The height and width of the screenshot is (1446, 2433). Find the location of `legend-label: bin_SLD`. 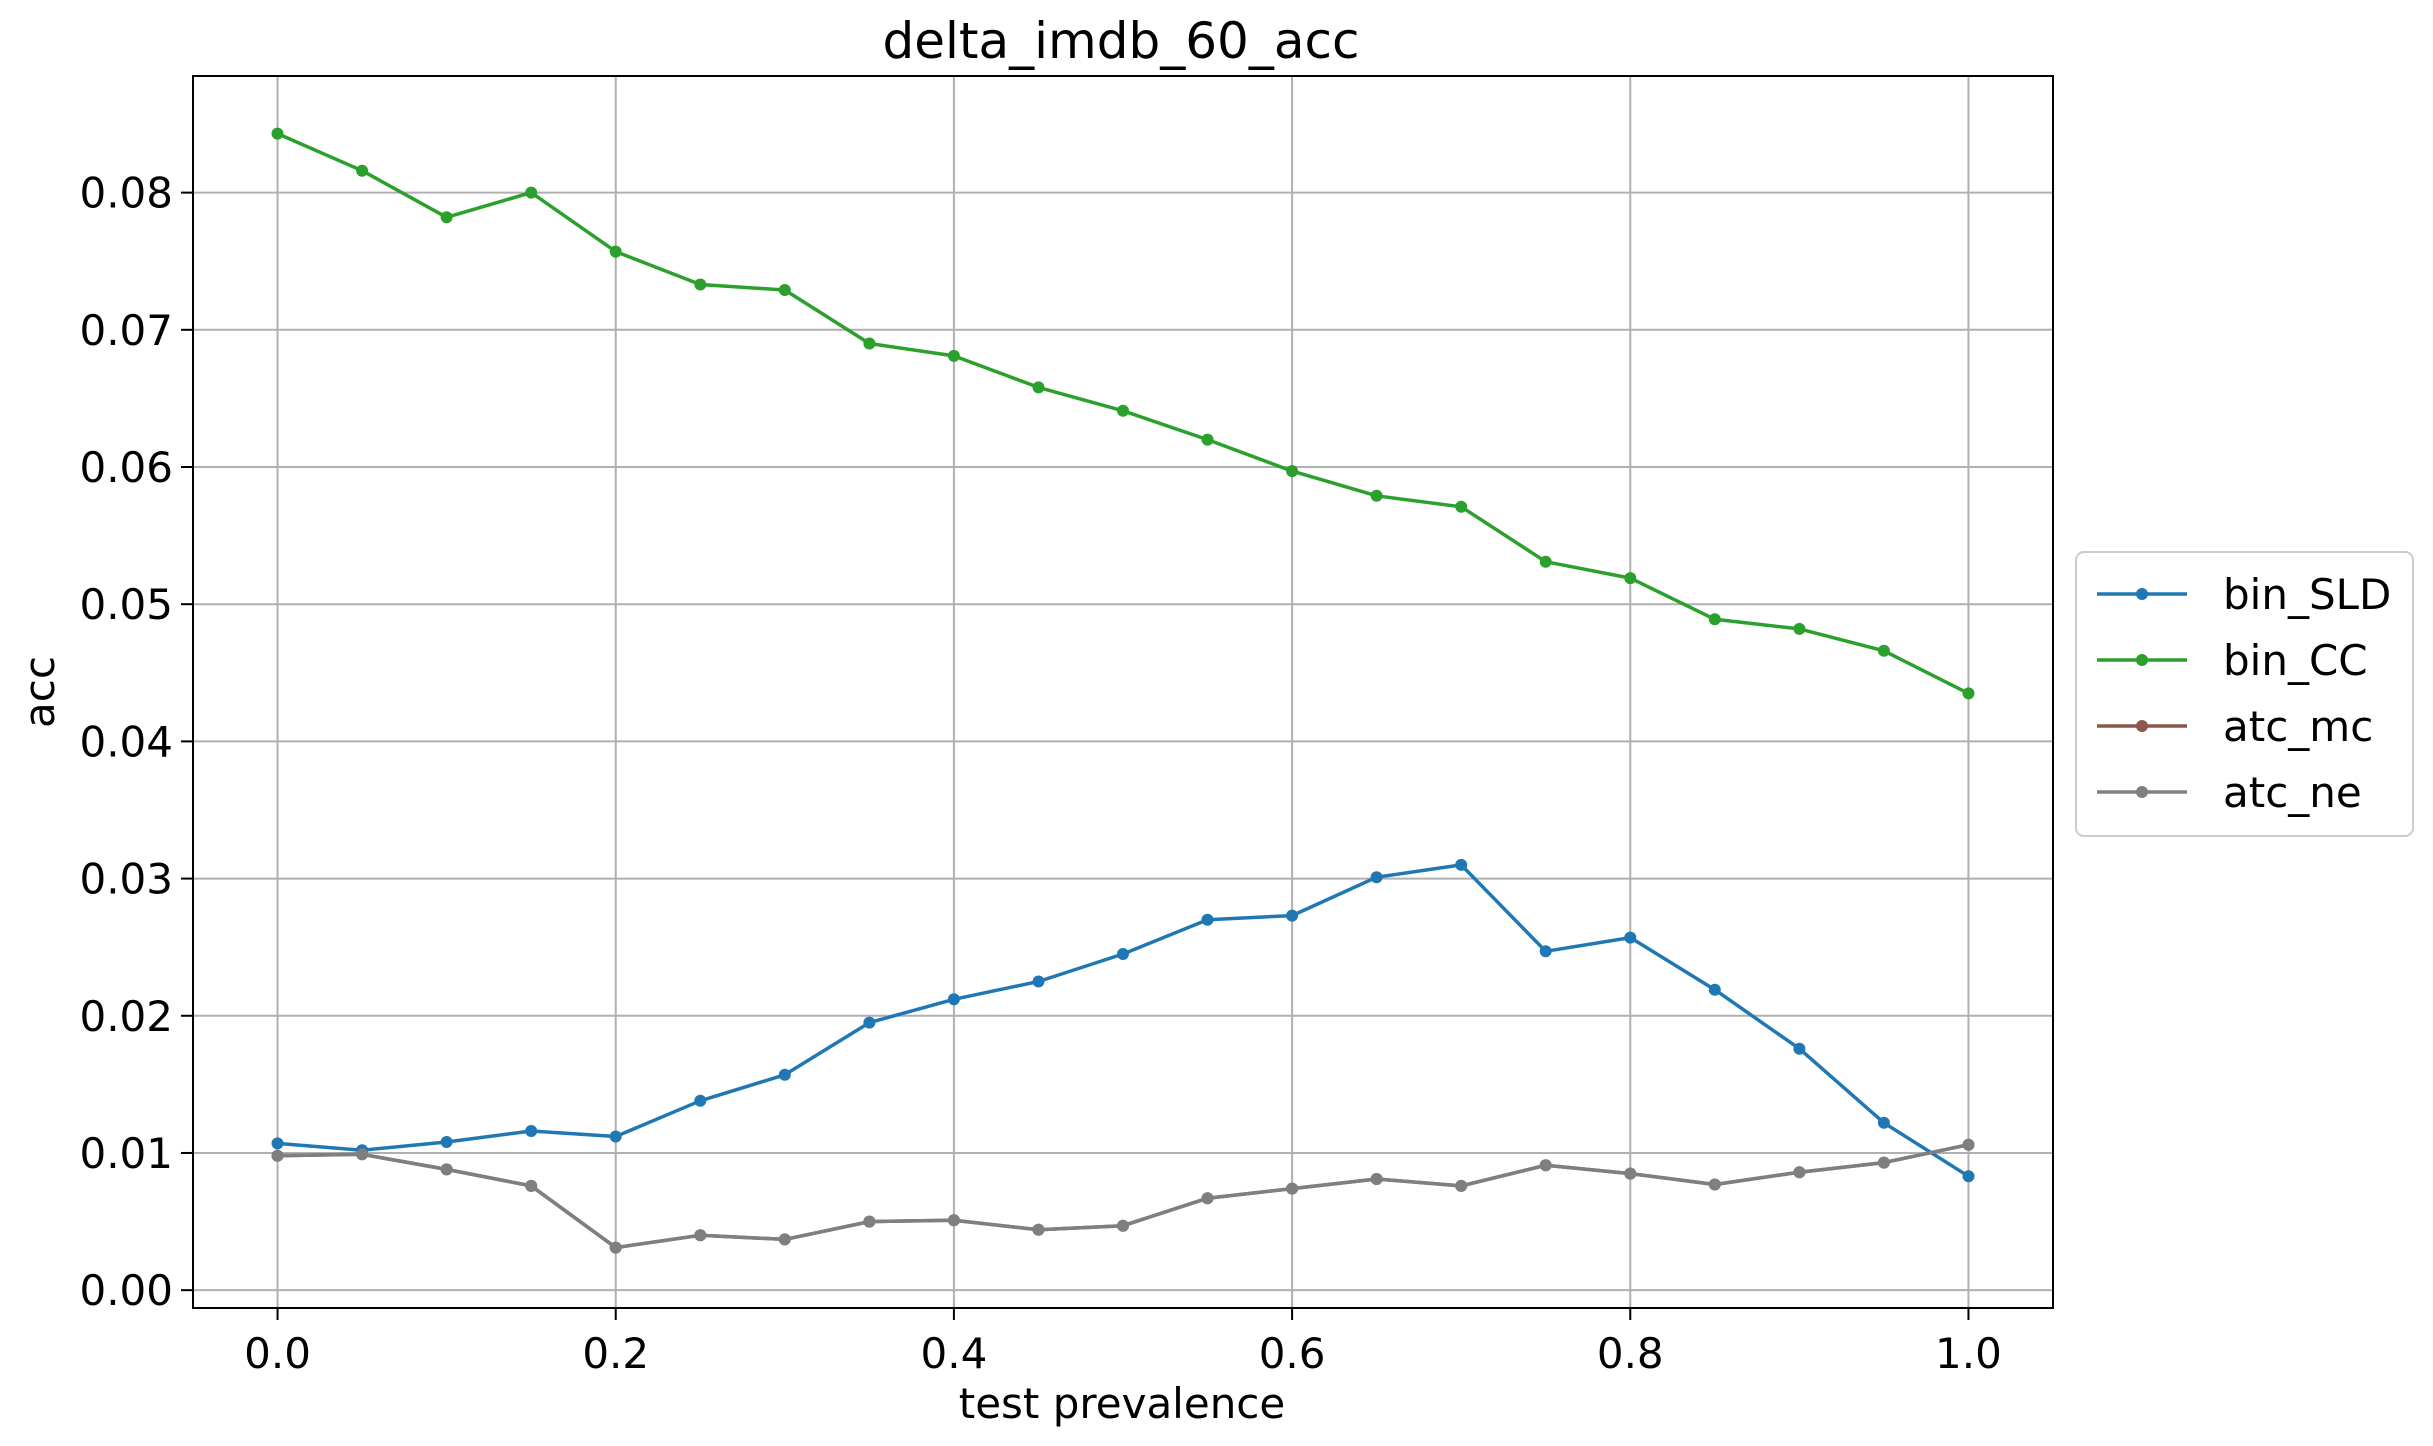

legend-label: bin_SLD is located at coordinates (2307, 594).